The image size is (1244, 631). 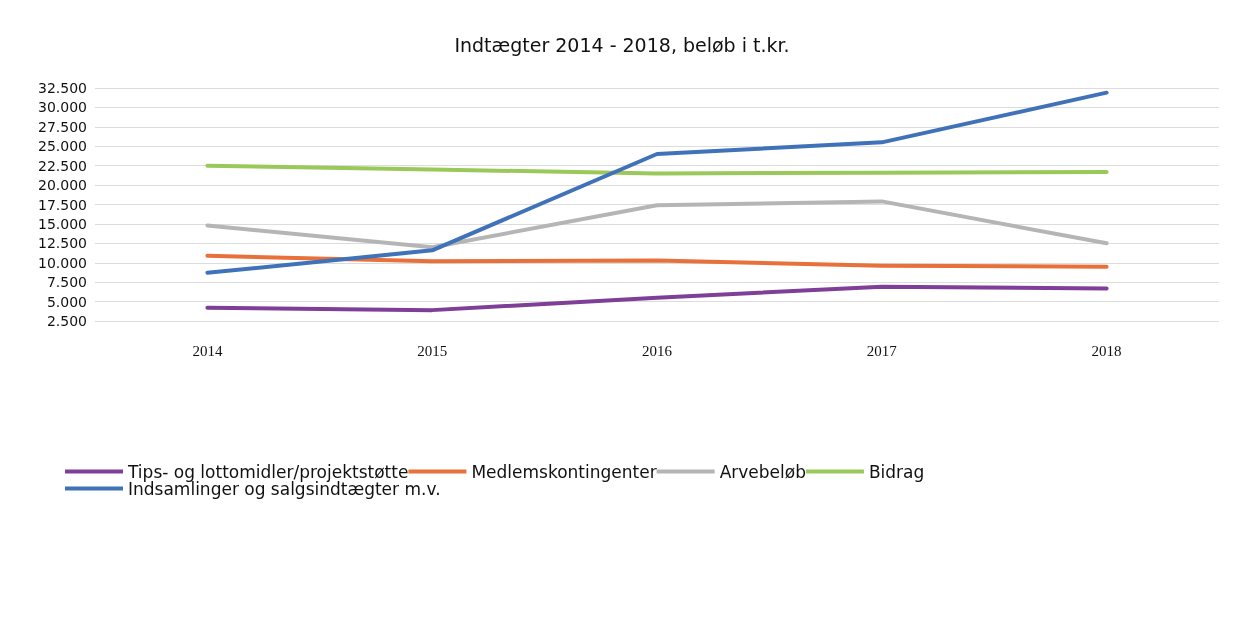 I want to click on y-tick-label: 15.000, so click(x=62, y=223).